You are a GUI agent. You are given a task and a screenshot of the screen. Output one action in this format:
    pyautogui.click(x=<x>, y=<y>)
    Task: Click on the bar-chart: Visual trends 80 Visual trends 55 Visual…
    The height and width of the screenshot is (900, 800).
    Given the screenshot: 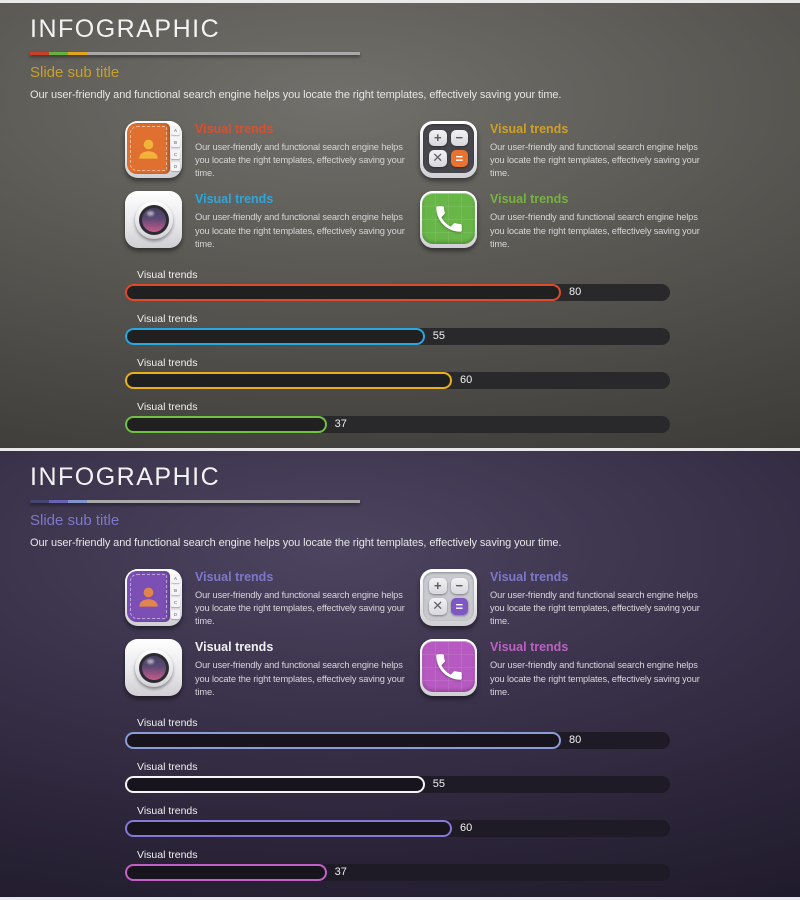 What is the action you would take?
    pyautogui.click(x=397, y=799)
    